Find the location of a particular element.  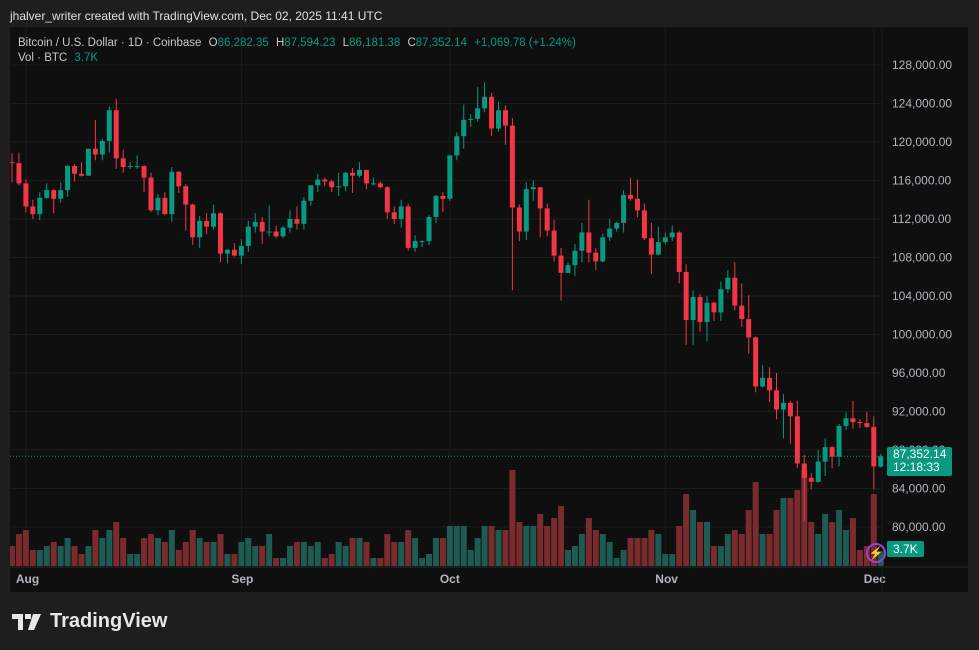

y-tick-label: 92,000.00 is located at coordinates (919, 412).